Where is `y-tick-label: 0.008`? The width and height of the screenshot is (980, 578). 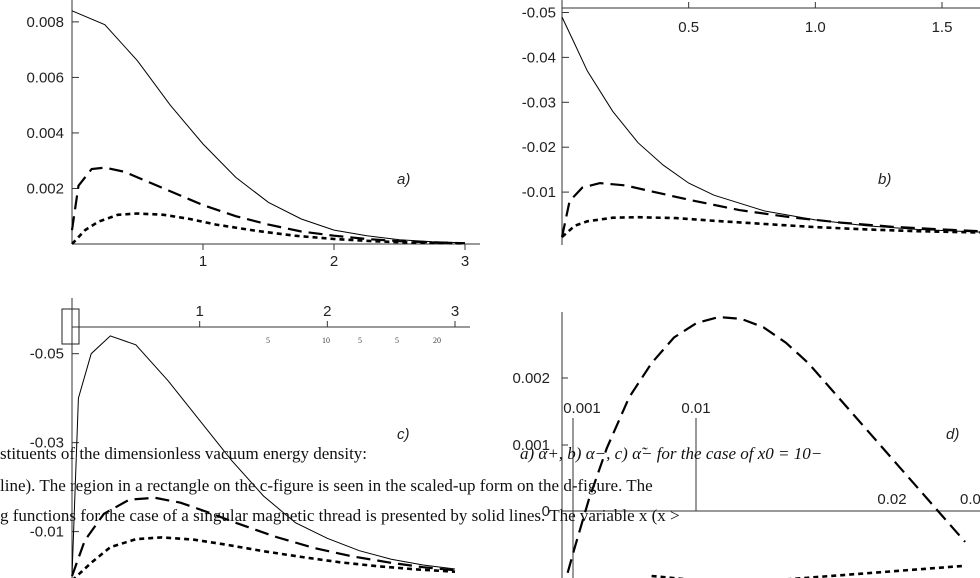 y-tick-label: 0.008 is located at coordinates (45, 22).